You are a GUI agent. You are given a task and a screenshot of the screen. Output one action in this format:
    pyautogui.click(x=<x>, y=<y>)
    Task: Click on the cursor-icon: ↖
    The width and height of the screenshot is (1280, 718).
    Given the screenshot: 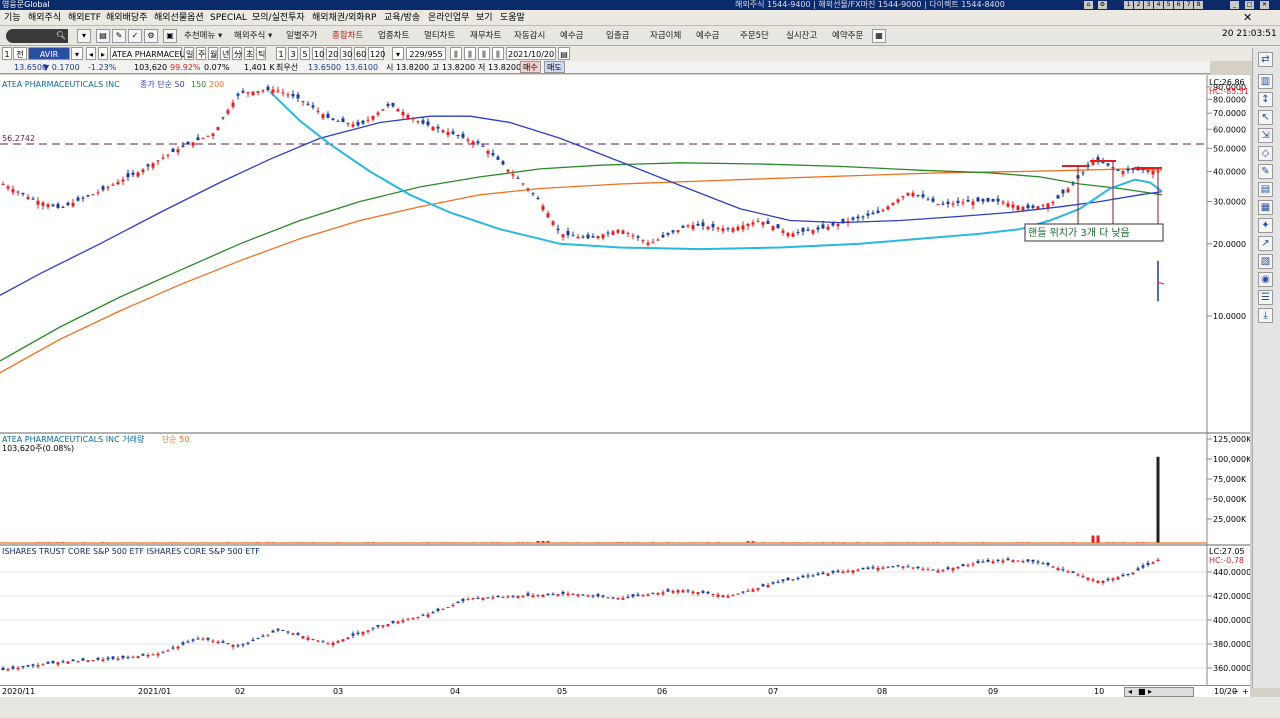 What is the action you would take?
    pyautogui.click(x=1265, y=117)
    